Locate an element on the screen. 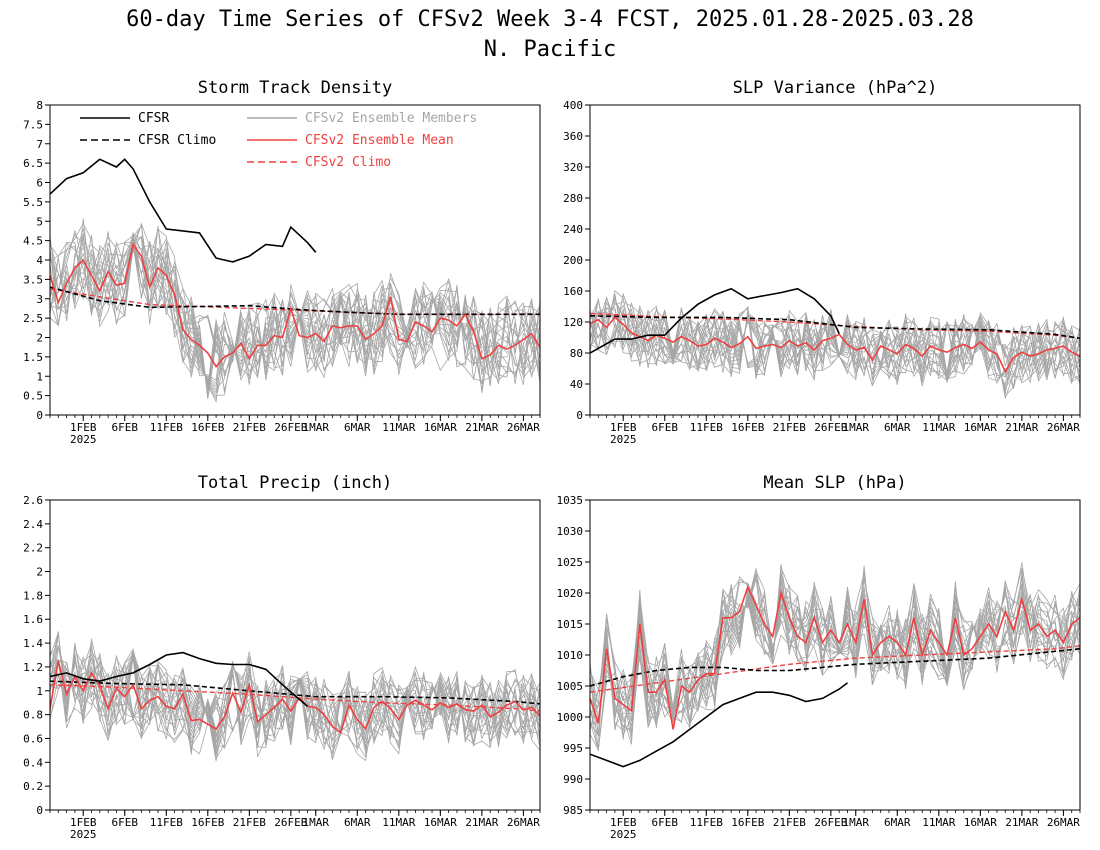 This screenshot has height=850, width=1100. y-tick-label: 3 is located at coordinates (39, 299).